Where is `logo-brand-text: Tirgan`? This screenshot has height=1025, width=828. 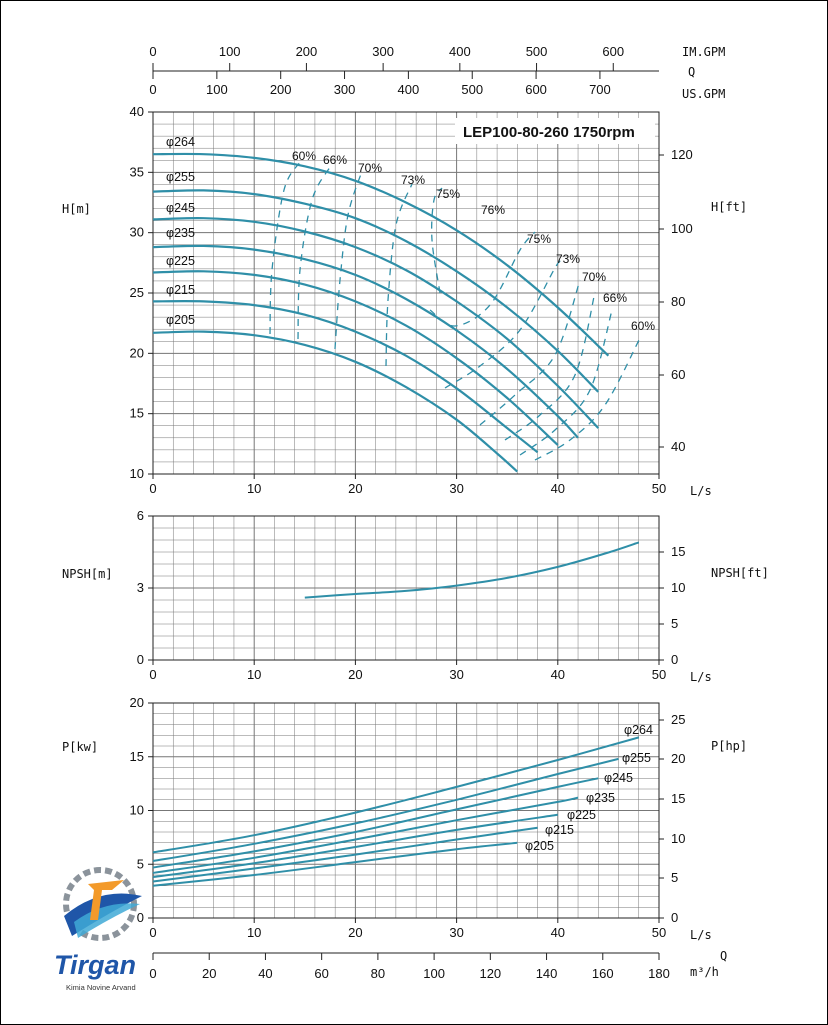 logo-brand-text: Tirgan is located at coordinates (95, 965).